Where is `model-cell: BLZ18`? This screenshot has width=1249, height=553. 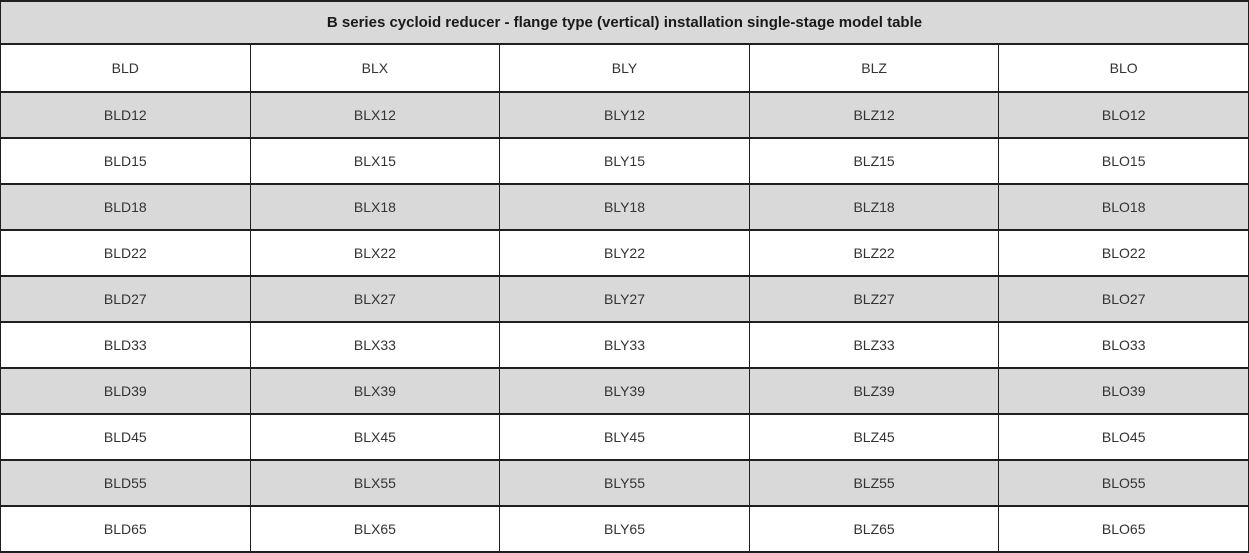 model-cell: BLZ18 is located at coordinates (874, 207).